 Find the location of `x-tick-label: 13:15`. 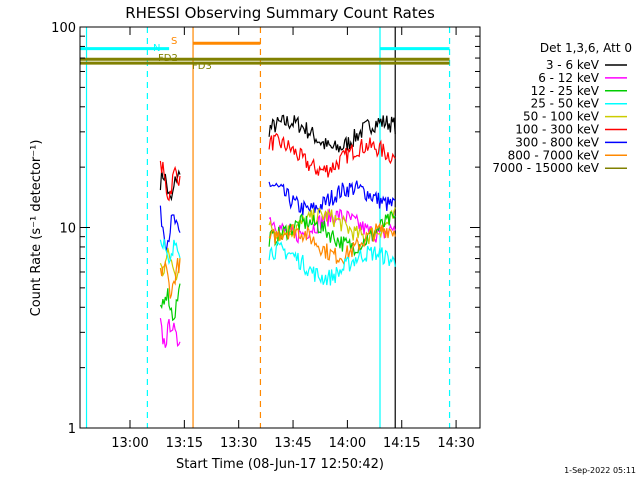

x-tick-label: 13:15 is located at coordinates (184, 443).